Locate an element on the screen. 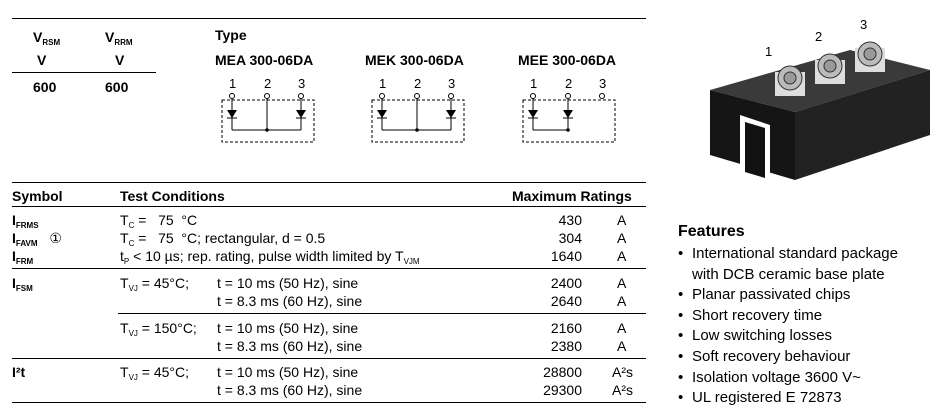 This screenshot has width=942, height=409. val-i2t-1: 28800 is located at coordinates (562, 372).